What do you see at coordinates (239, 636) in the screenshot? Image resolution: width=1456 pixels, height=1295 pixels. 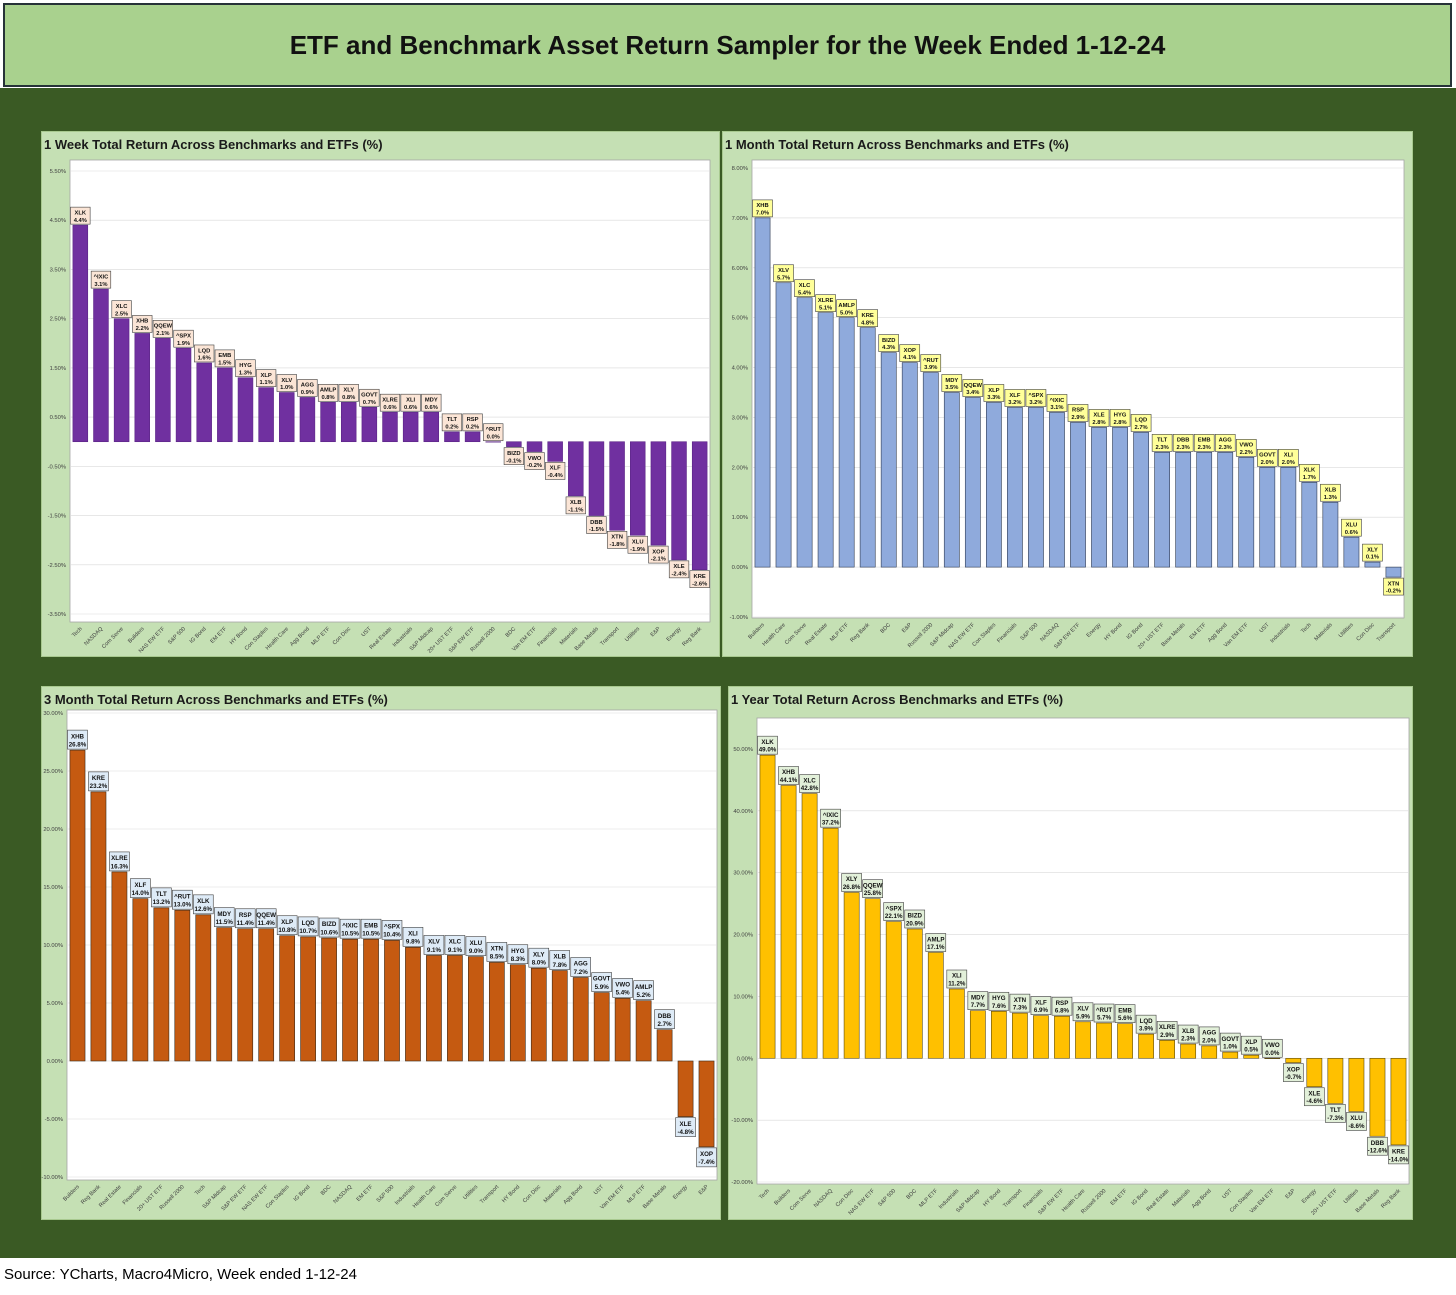 I see `x-axis-label: HY Bond` at bounding box center [239, 636].